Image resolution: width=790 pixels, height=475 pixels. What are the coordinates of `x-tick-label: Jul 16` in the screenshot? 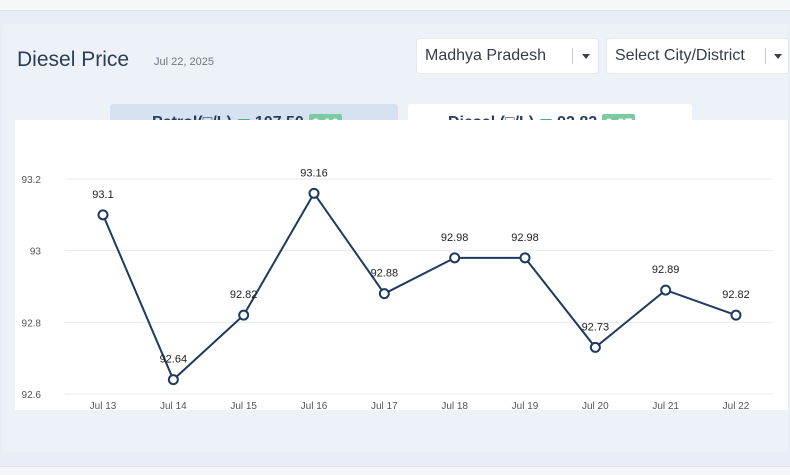 It's located at (314, 405).